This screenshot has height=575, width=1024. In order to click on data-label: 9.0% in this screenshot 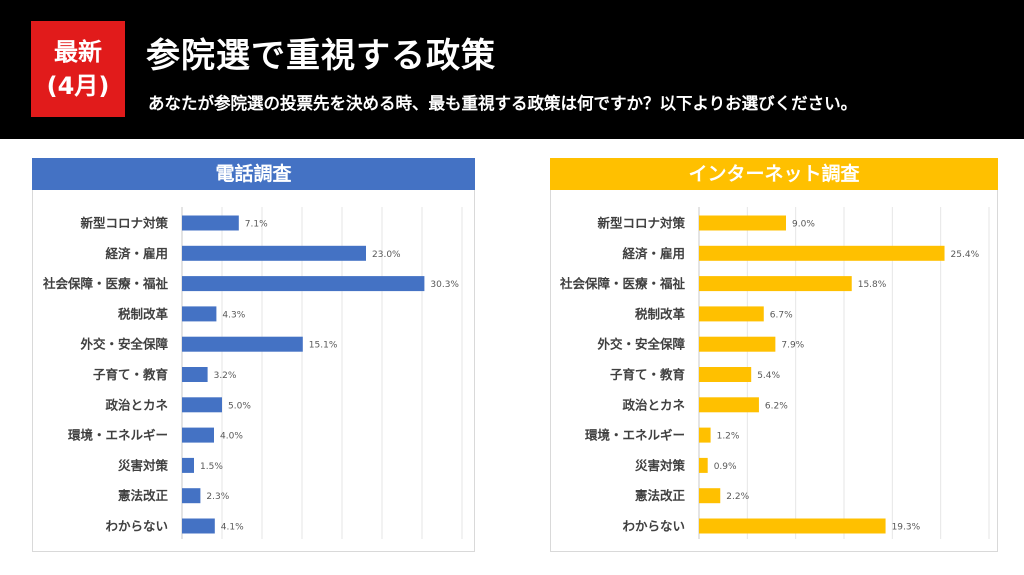, I will do `click(803, 225)`.